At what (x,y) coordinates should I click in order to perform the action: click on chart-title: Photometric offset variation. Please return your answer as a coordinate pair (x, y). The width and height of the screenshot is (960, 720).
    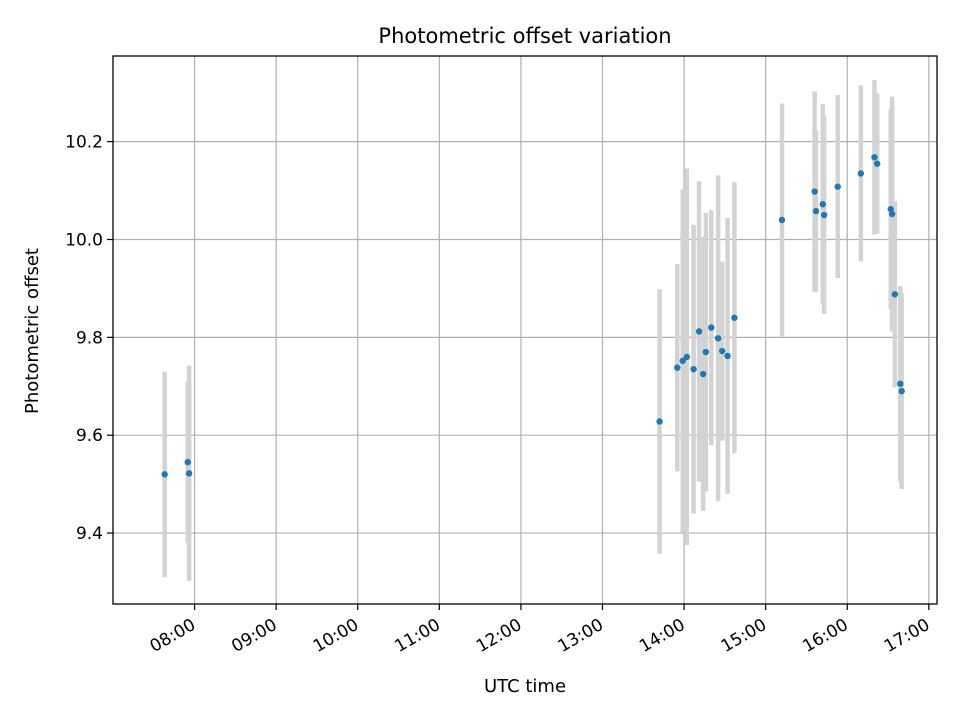
    Looking at the image, I should click on (524, 36).